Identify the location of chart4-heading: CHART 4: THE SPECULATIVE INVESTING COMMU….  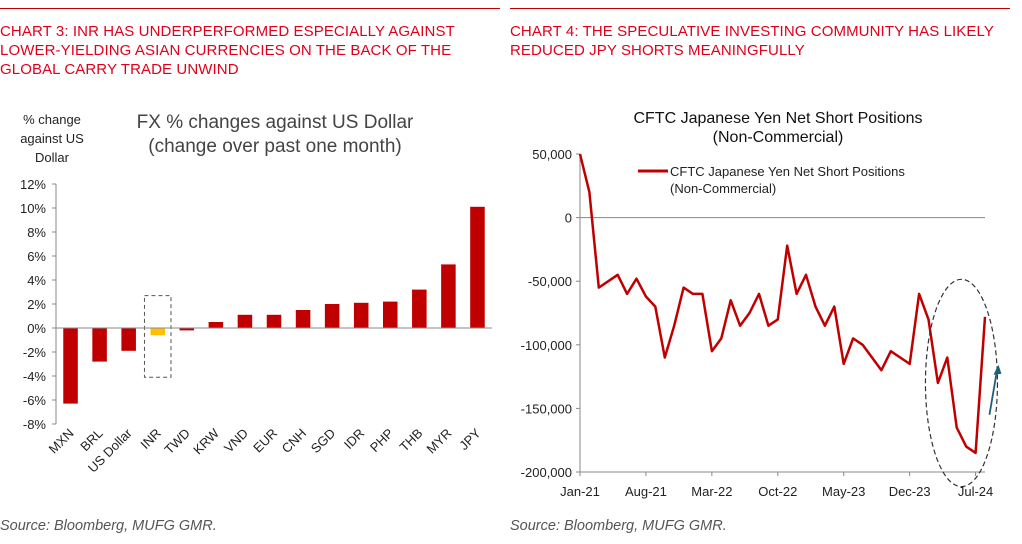
(752, 41).